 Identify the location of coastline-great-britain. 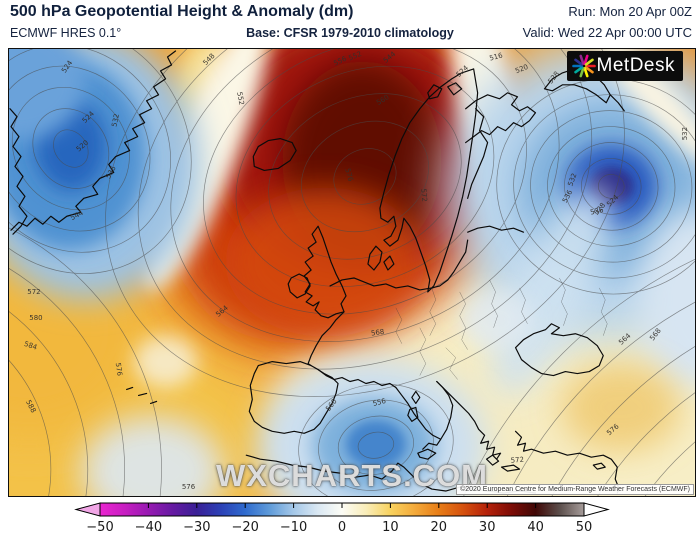
(325, 272).